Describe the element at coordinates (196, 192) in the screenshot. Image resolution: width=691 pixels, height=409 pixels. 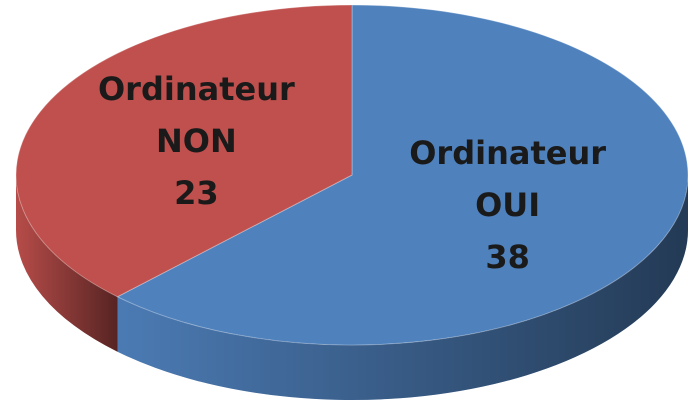
I see `slice-value-label: 23` at that location.